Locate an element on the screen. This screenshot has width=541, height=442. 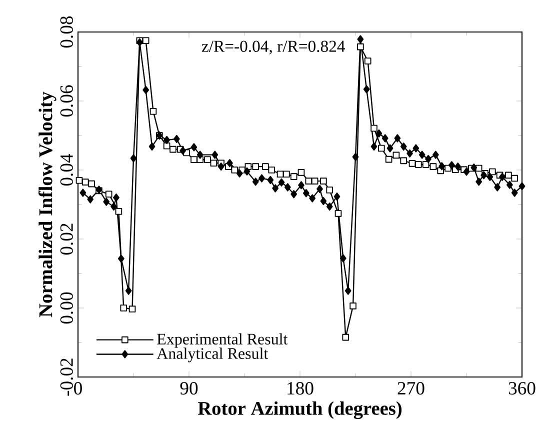
y-tick-label: 0.02 is located at coordinates (67, 239).